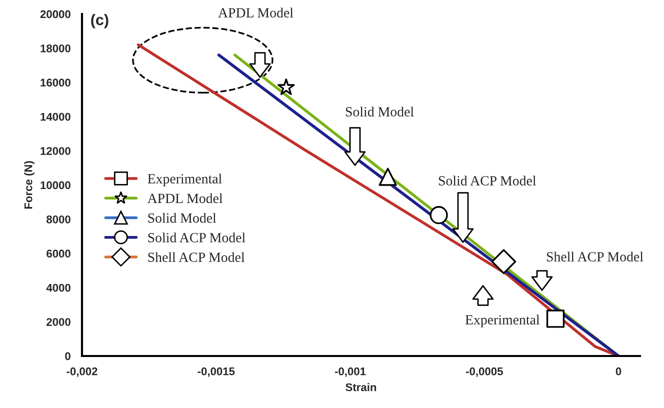  Describe the element at coordinates (58, 254) in the screenshot. I see `y-tick-label: 6000` at that location.